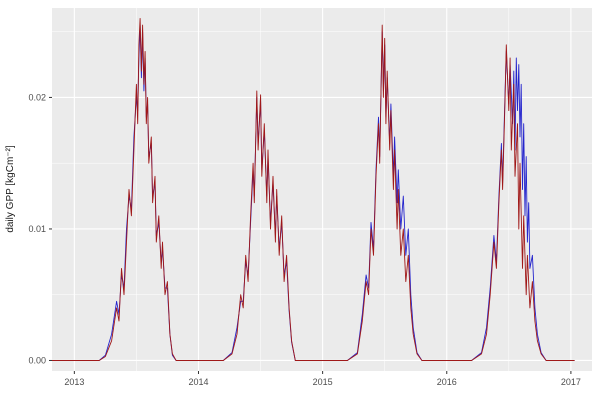 Image resolution: width=600 pixels, height=400 pixels. Describe the element at coordinates (198, 382) in the screenshot. I see `x-tick-label: 2014` at that location.